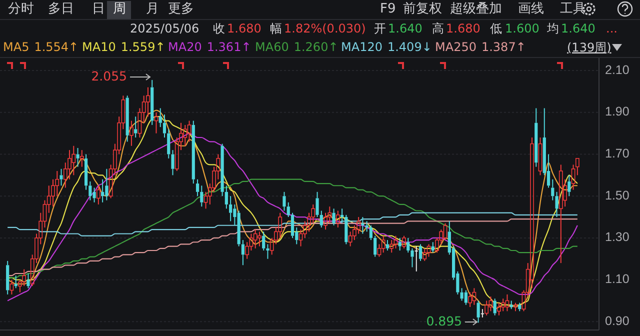 The image size is (640, 336). I want to click on text: 工具, so click(573, 9).